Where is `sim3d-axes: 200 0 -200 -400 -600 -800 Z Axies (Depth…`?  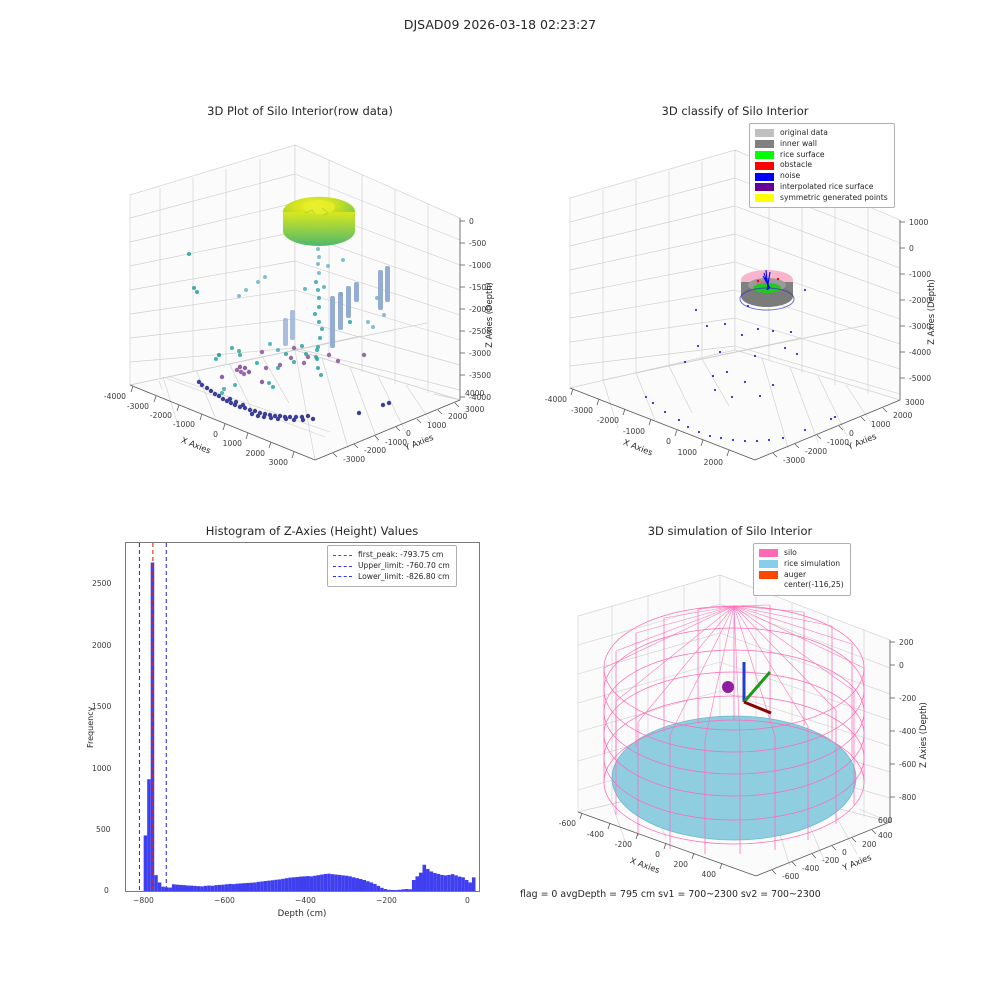
sim3d-axes: 200 0 -200 -400 -600 -800 Z Axies (Depth… is located at coordinates (743, 727).